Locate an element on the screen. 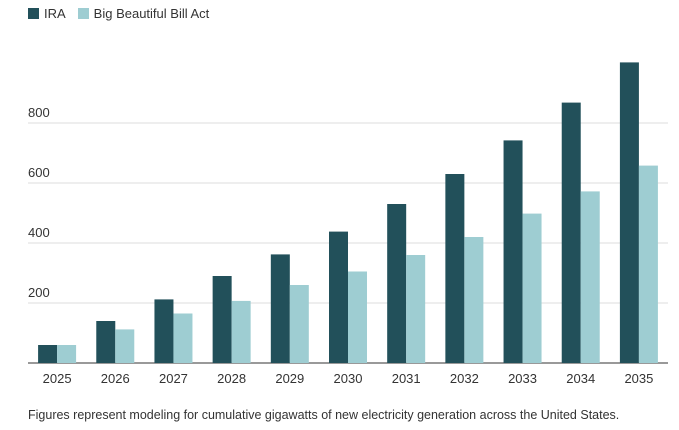  bar-bbba-2035 is located at coordinates (648, 264).